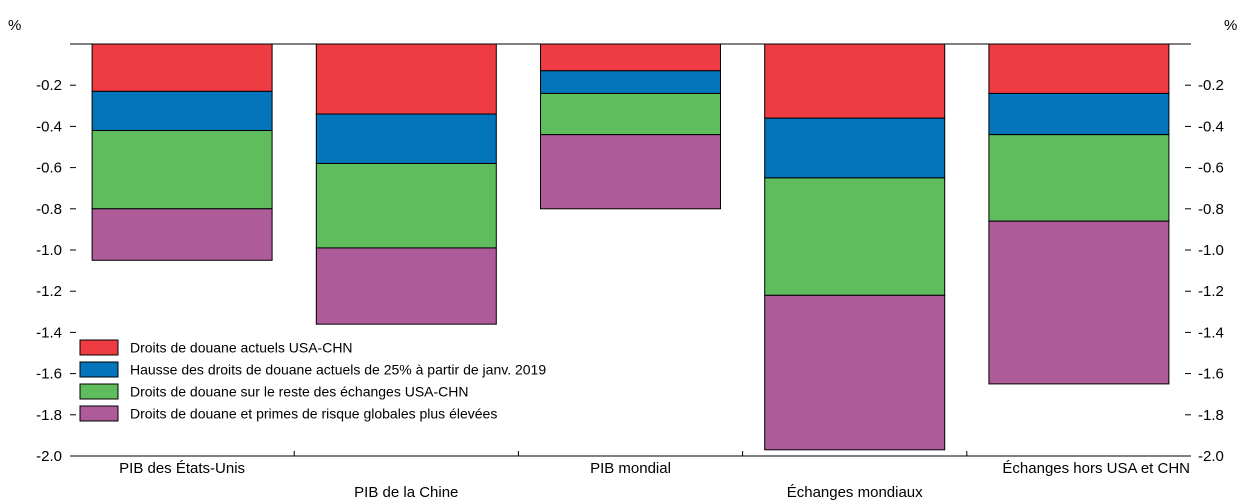 This screenshot has width=1251, height=501. What do you see at coordinates (14, 25) in the screenshot?
I see `y-unit-left: %` at bounding box center [14, 25].